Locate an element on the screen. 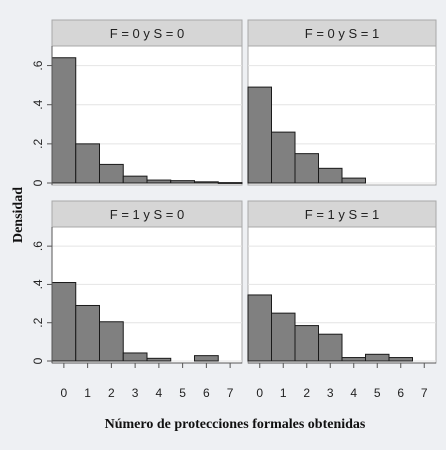  y-axis-title: Densidad is located at coordinates (18, 215).